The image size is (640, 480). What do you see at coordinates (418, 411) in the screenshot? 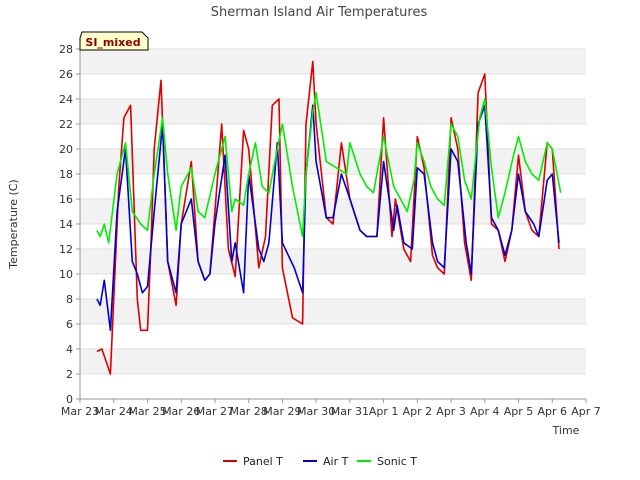
I see `x-tick-label: Apr 2` at bounding box center [418, 411].